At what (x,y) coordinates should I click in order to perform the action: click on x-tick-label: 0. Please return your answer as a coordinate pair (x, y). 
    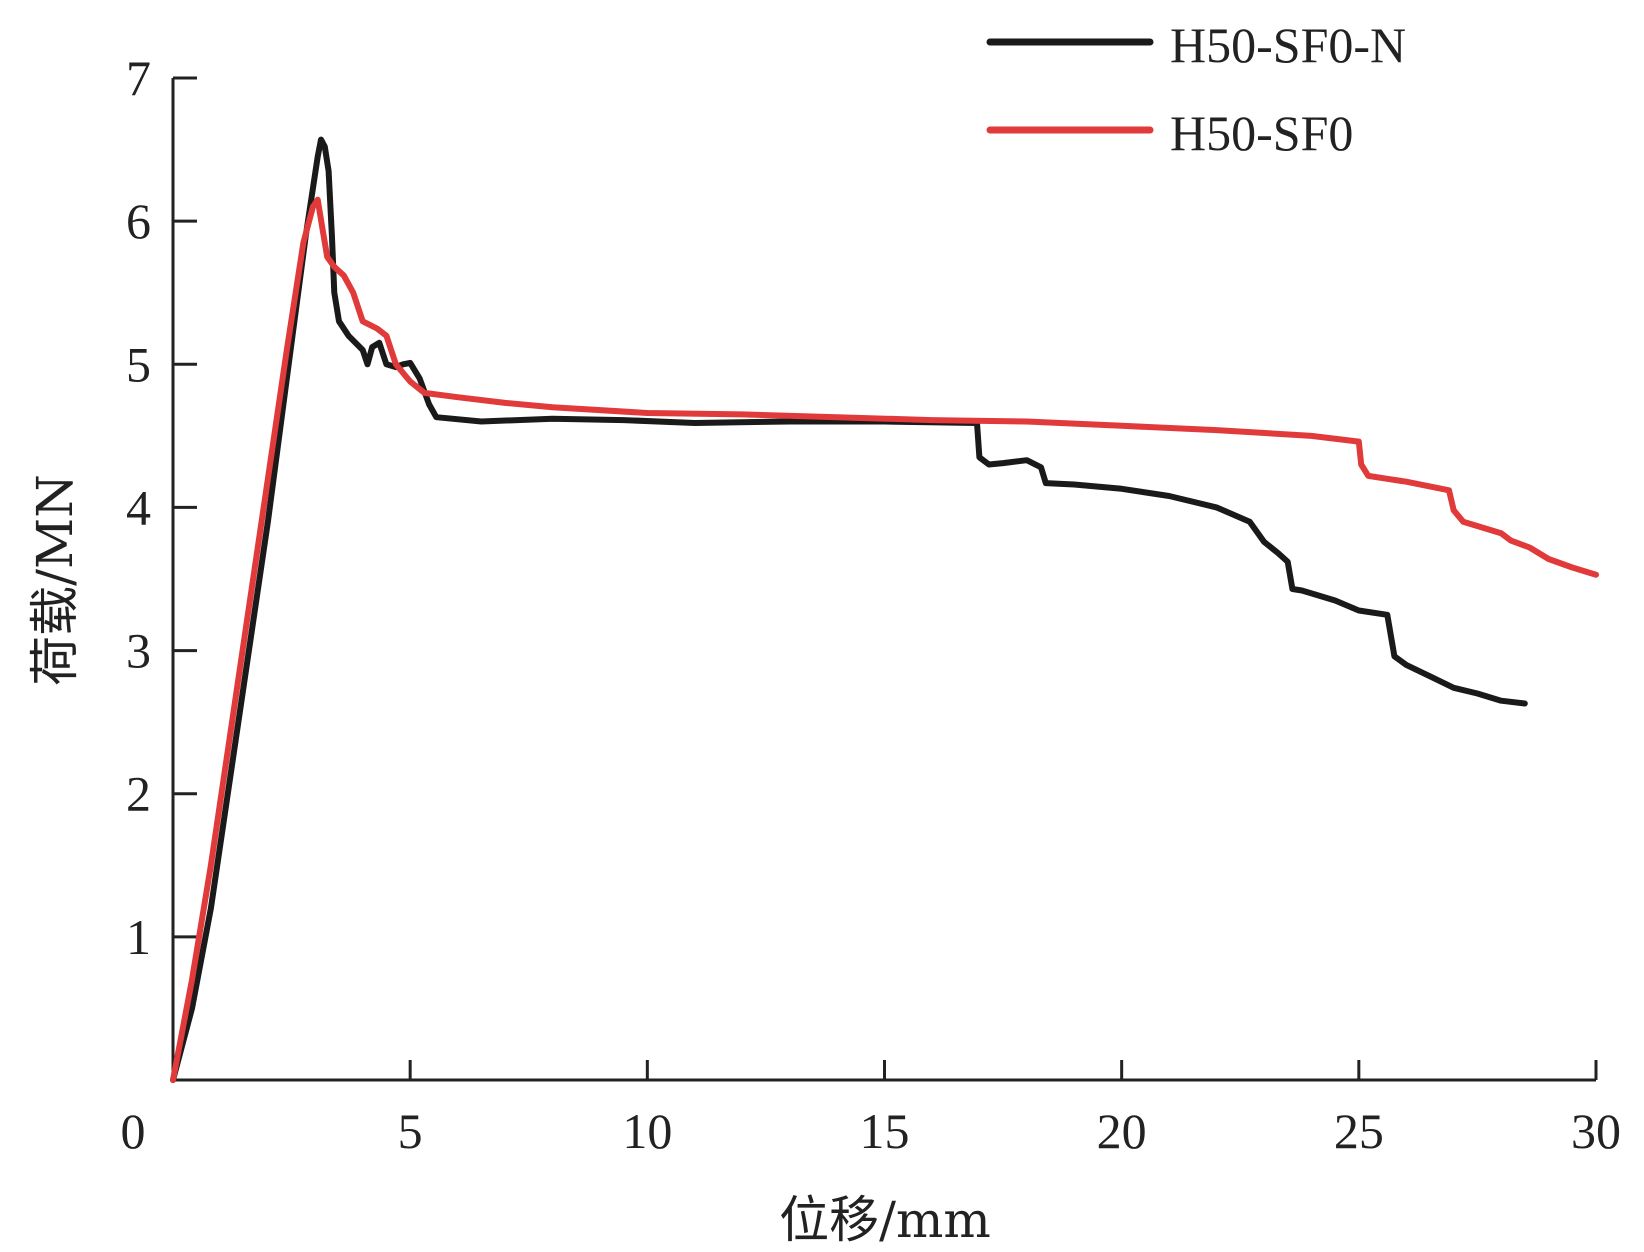
    Looking at the image, I should click on (133, 1131).